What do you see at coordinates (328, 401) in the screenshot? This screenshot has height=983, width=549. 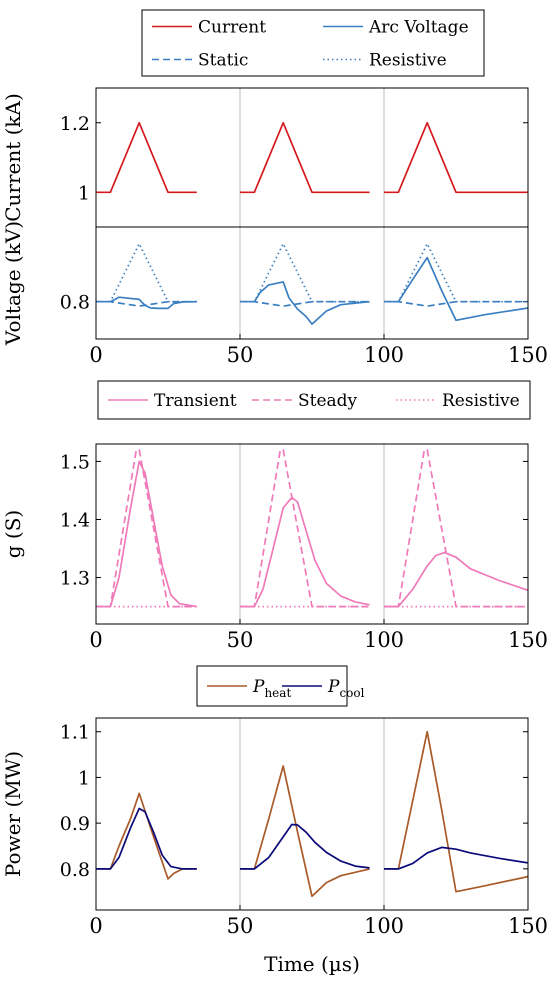 I see `legend-label: Steady` at bounding box center [328, 401].